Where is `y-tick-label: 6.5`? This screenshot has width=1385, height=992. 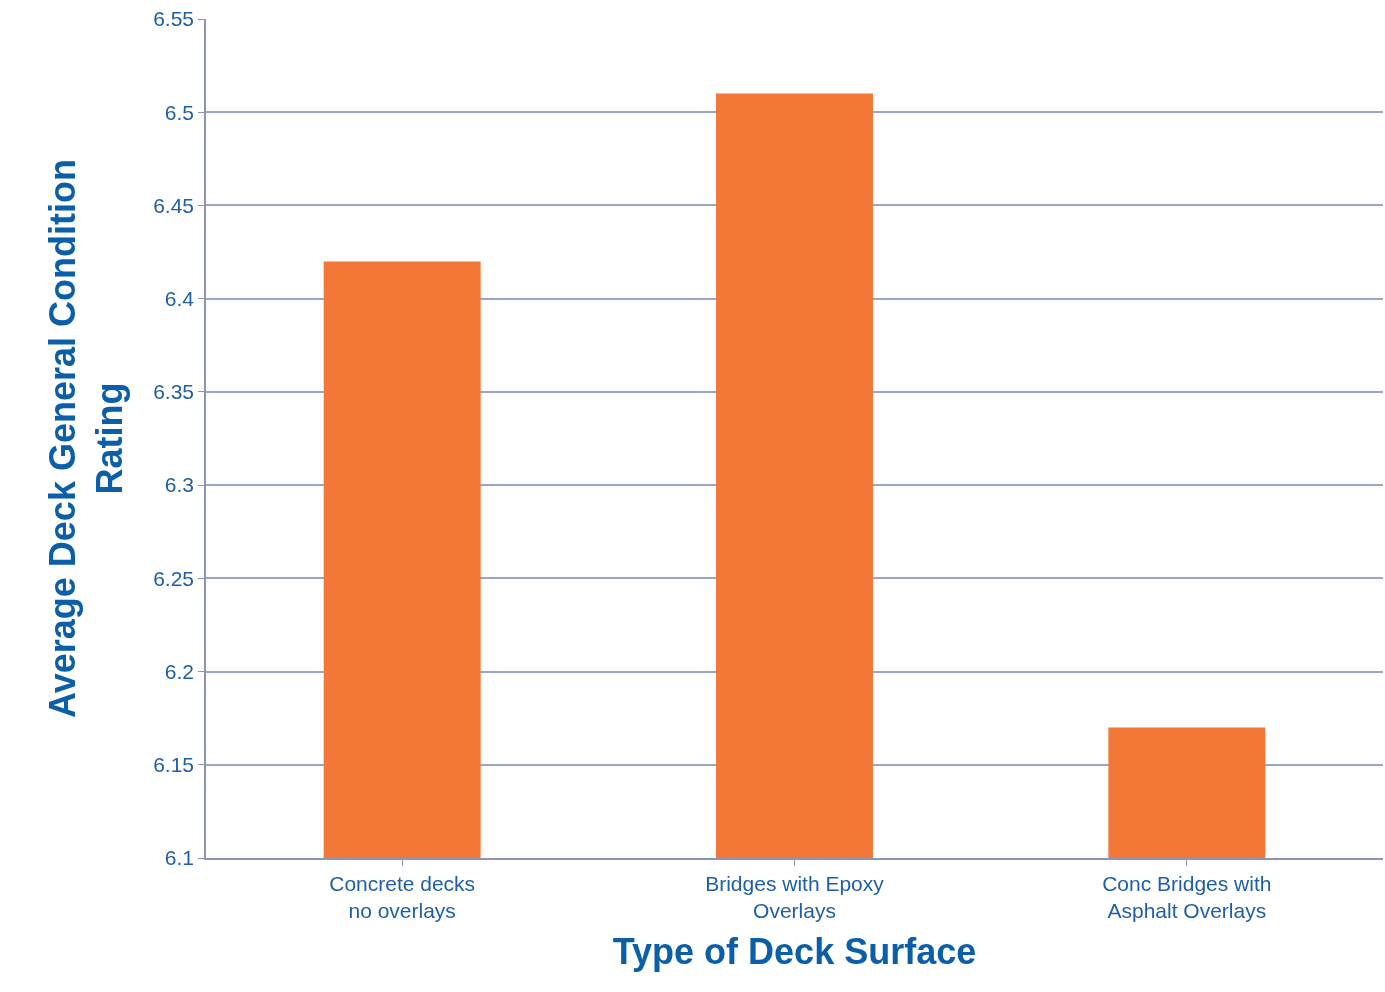
y-tick-label: 6.5 is located at coordinates (179, 112).